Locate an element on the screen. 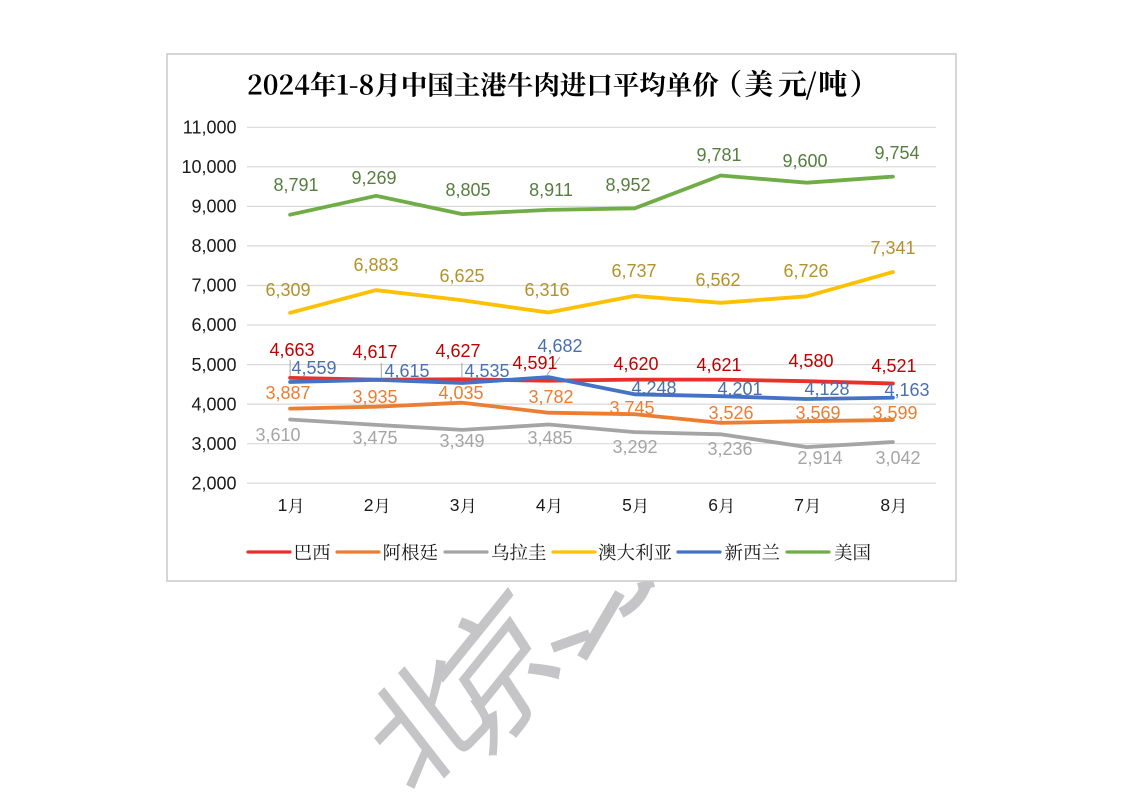 The width and height of the screenshot is (1125, 801). svg-text: 6,000 is located at coordinates (213, 325).